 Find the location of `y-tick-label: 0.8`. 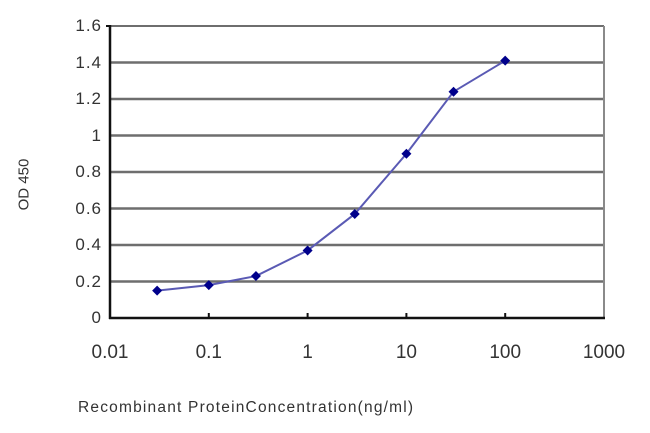

y-tick-label: 0.8 is located at coordinates (88, 171).